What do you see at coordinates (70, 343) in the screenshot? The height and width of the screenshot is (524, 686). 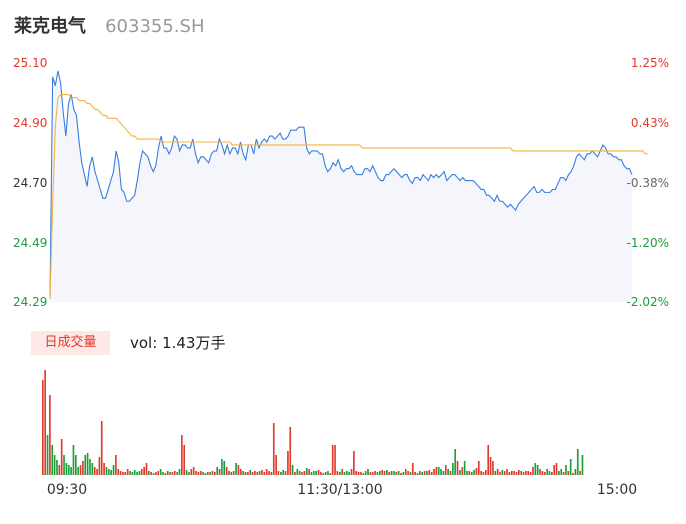 I see `volume-tab: 日成交量` at bounding box center [70, 343].